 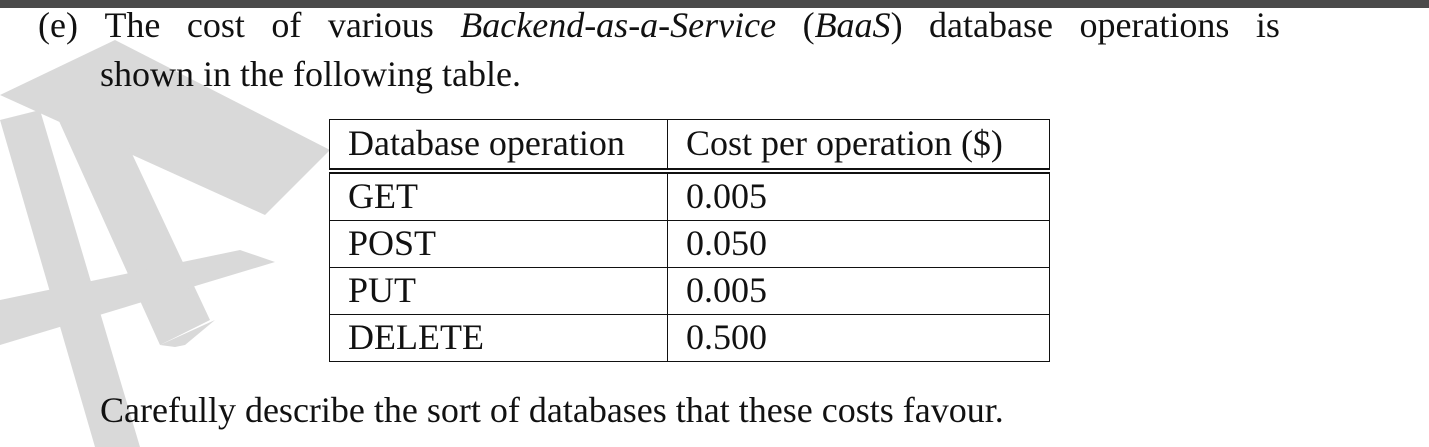 I want to click on operation-cell: PUT, so click(x=498, y=290).